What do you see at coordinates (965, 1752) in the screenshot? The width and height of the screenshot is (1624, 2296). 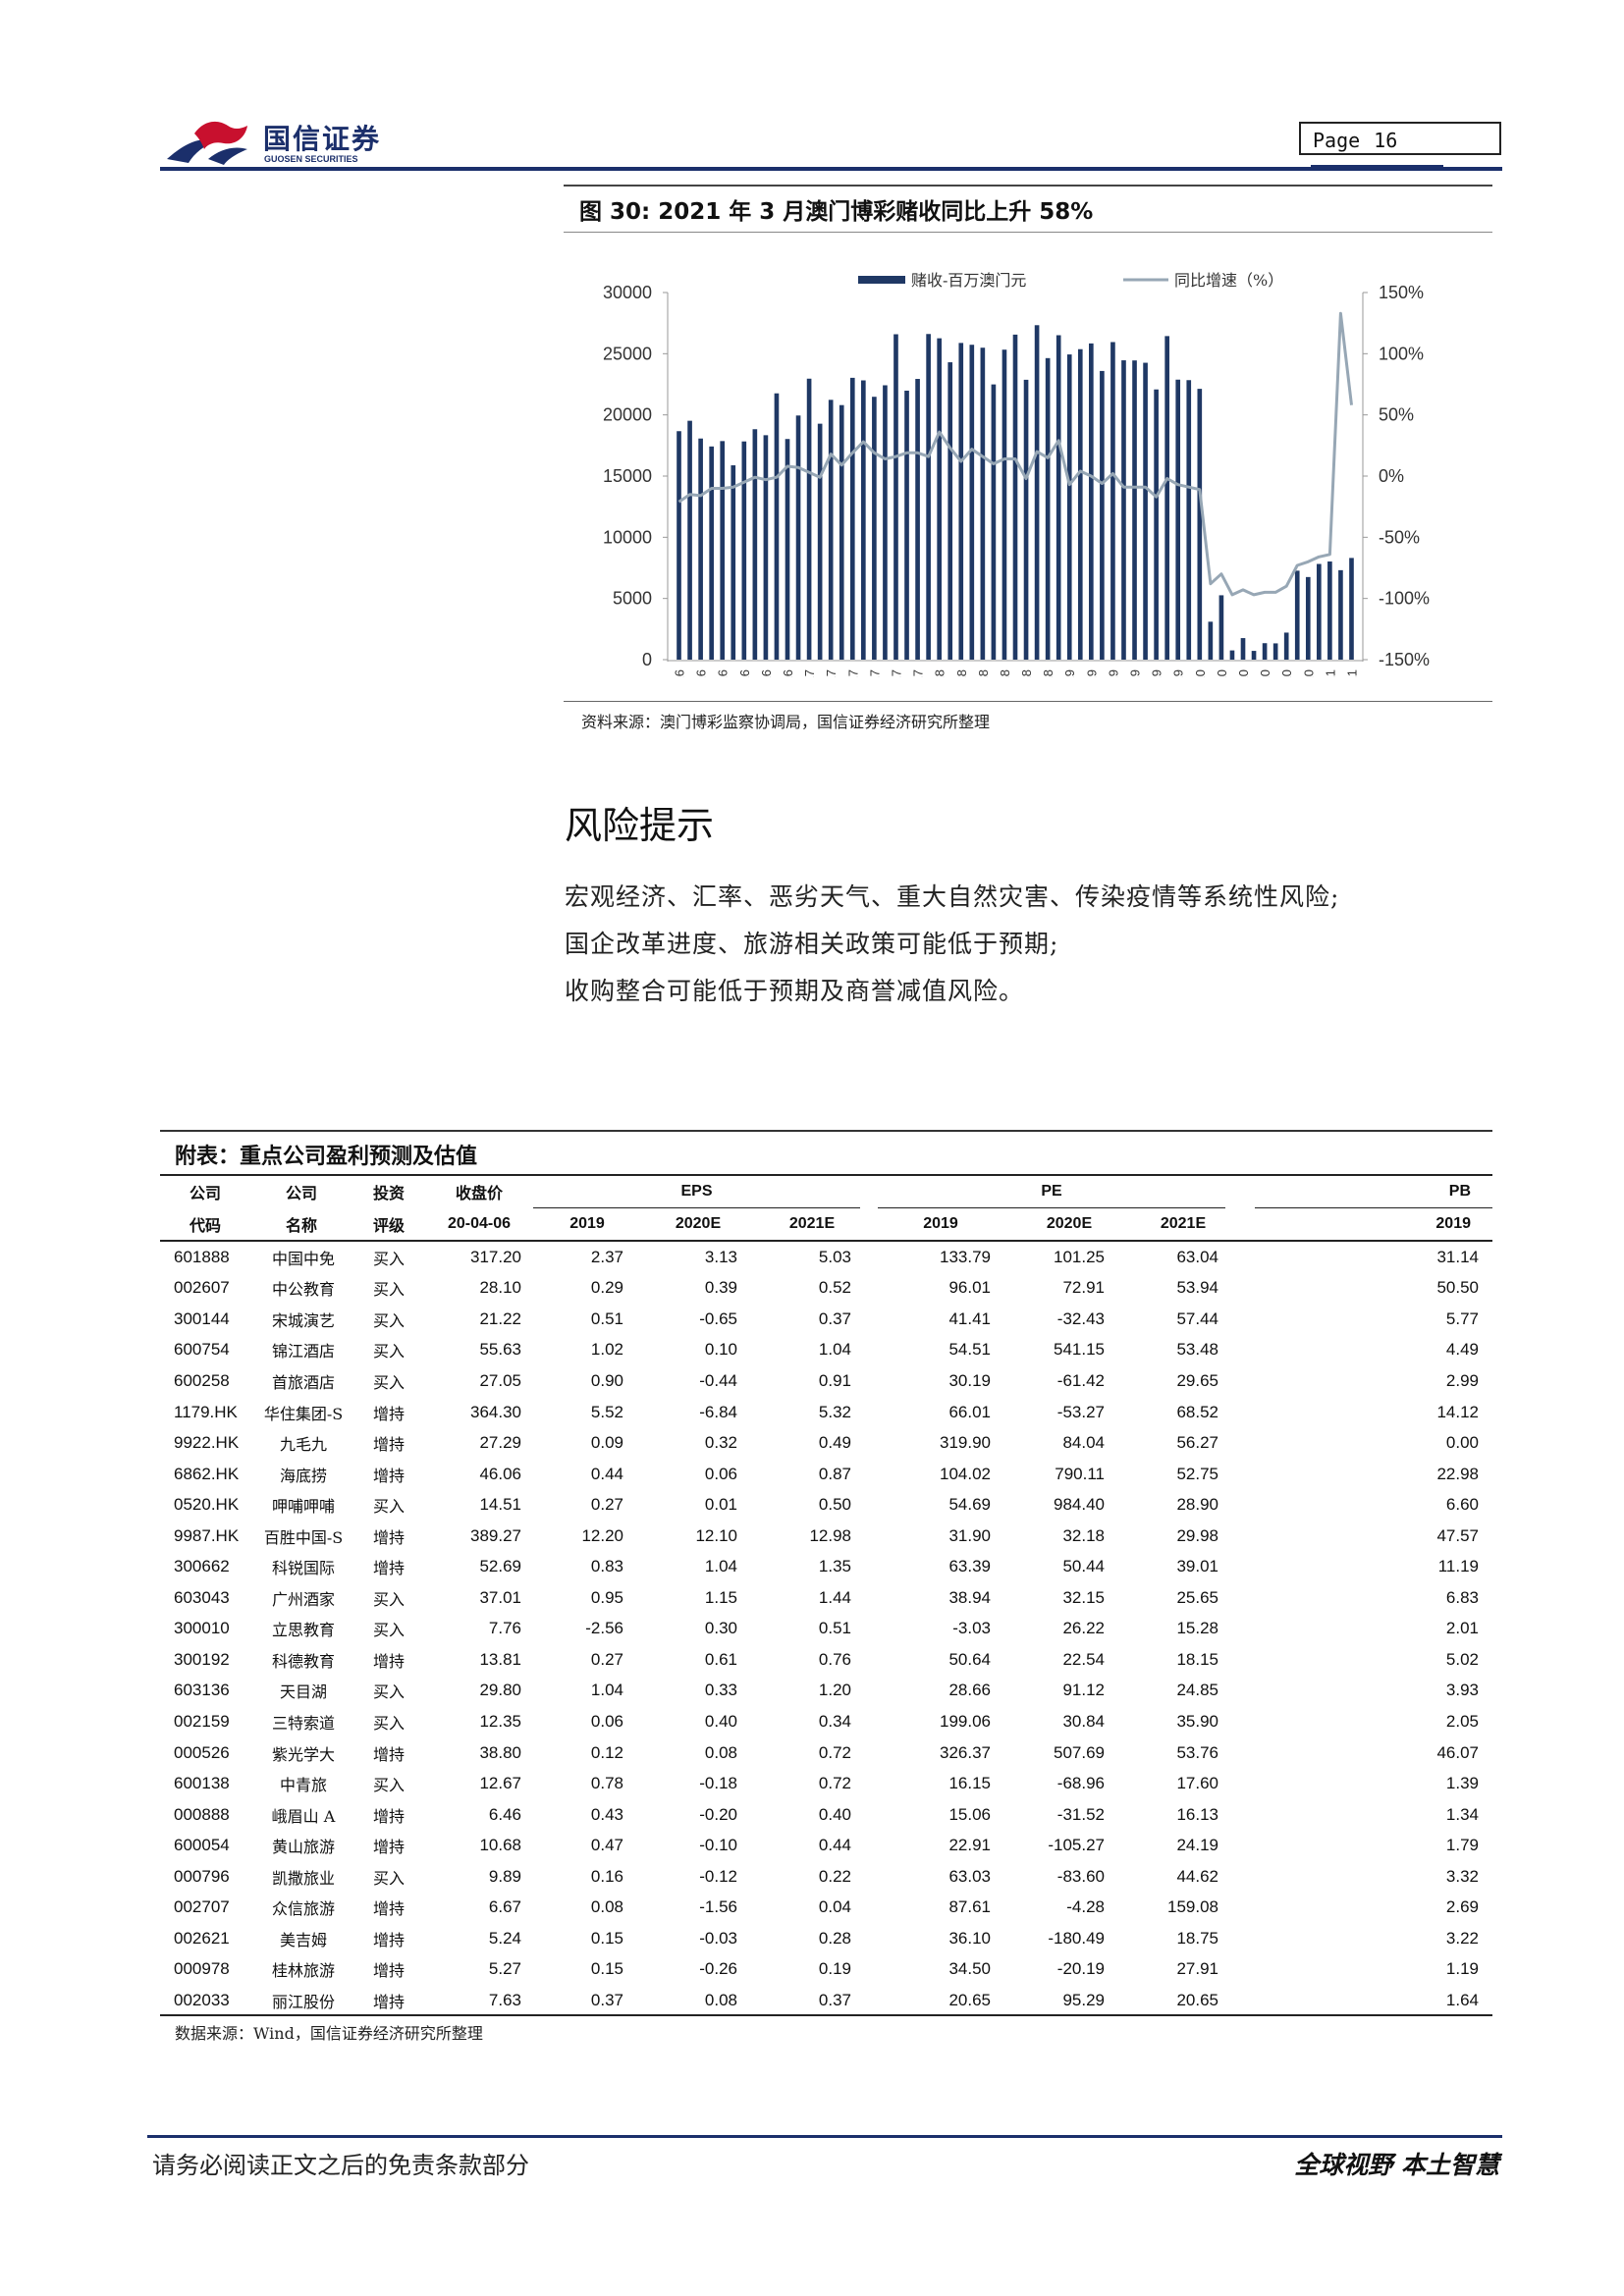 I see `pe-2019: 326.37` at bounding box center [965, 1752].